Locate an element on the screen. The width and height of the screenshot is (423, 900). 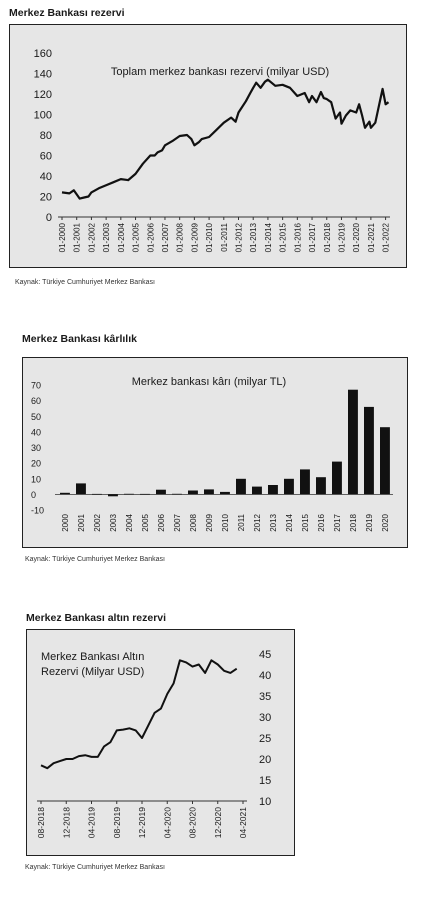
reserves-ytick-label: 40 is located at coordinates (46, 177).